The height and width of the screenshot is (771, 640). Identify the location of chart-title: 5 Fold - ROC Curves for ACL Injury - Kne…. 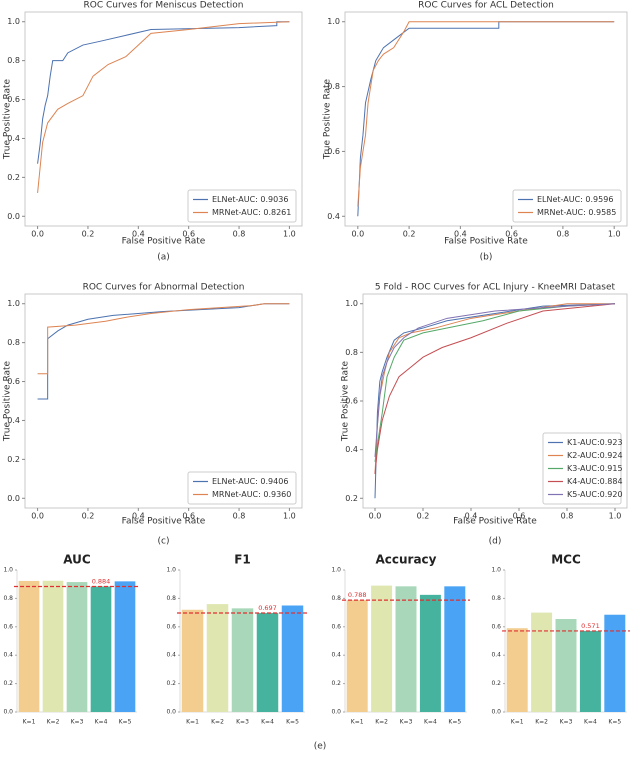
(495, 288).